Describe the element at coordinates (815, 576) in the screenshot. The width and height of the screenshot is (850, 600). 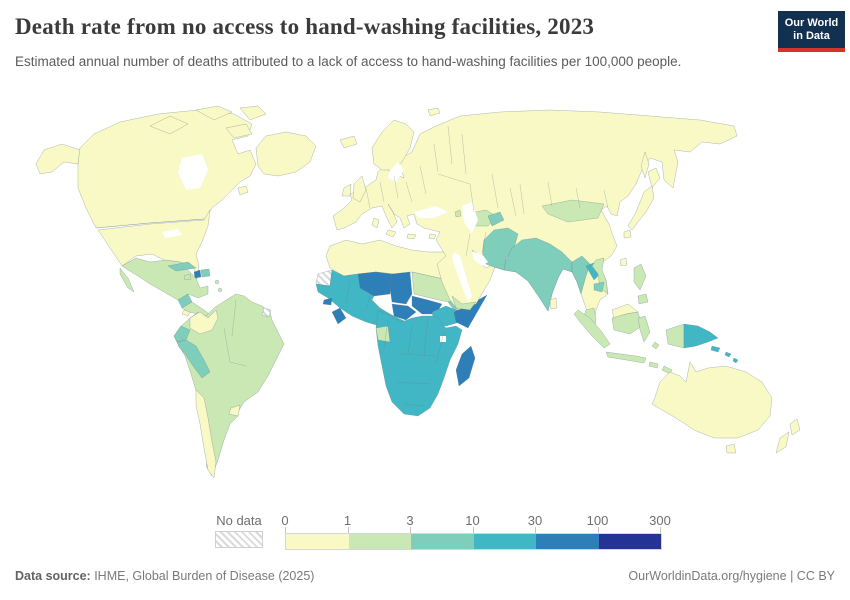
I see `footer-license: CC BY` at that location.